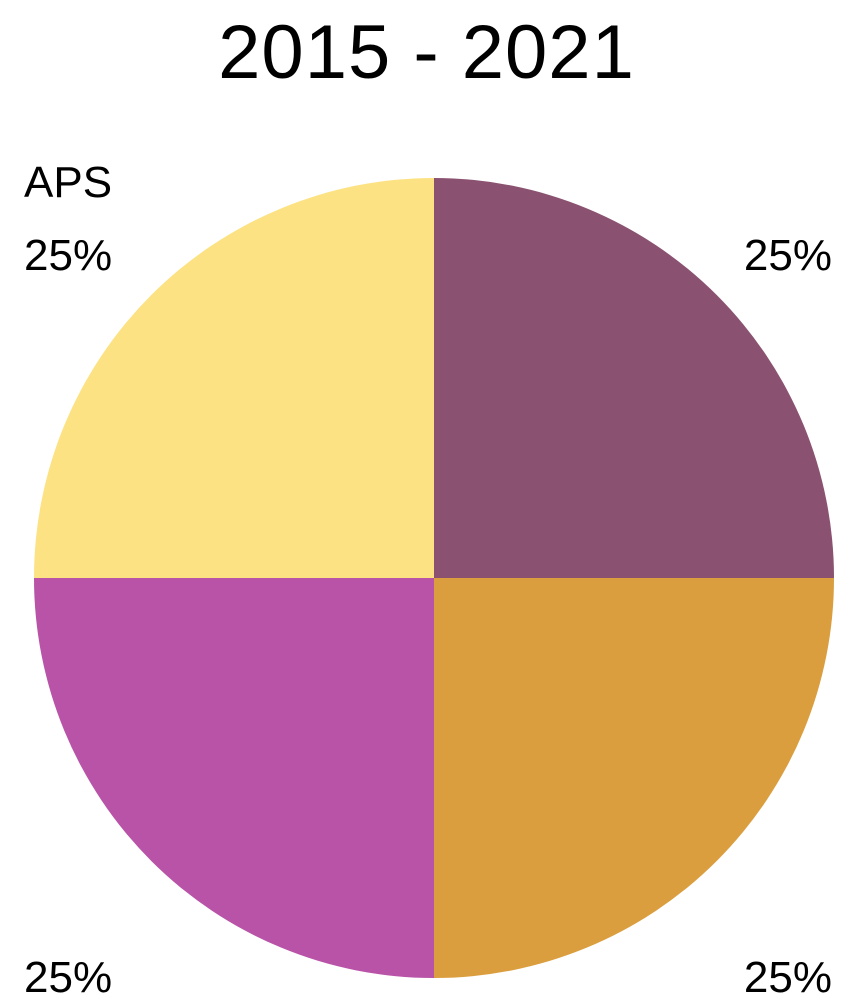 Image resolution: width=853 pixels, height=1003 pixels. What do you see at coordinates (426, 52) in the screenshot?
I see `chart-title: 2015 - 2021` at bounding box center [426, 52].